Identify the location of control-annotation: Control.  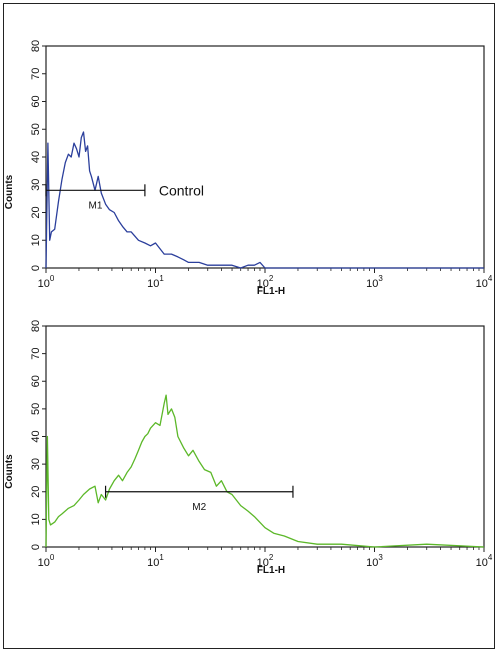
(181, 190).